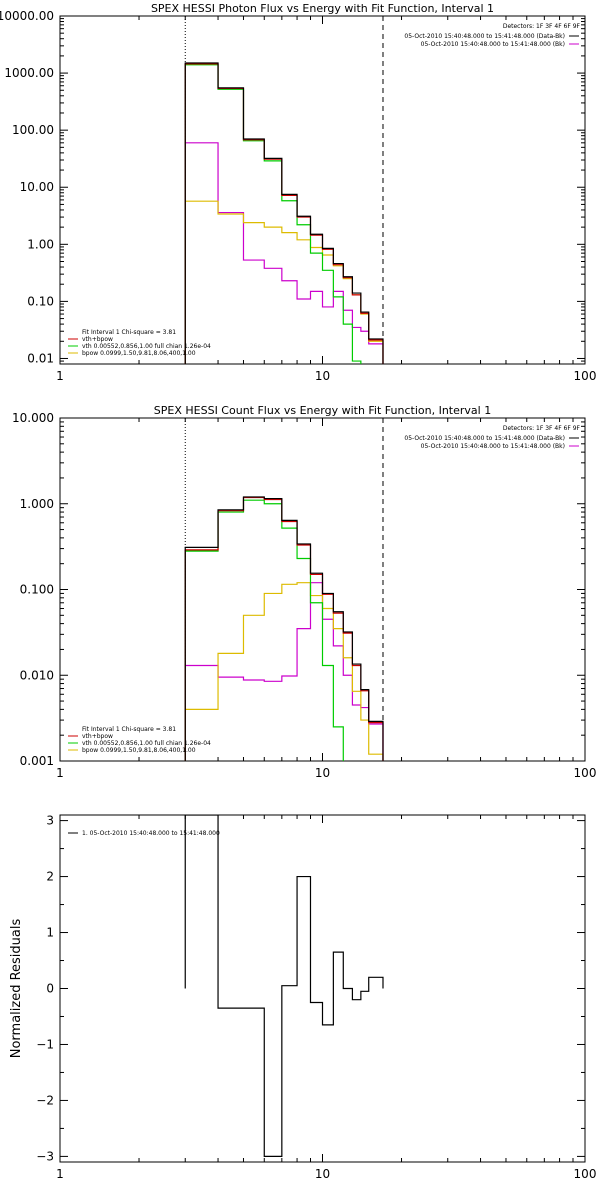 Image resolution: width=600 pixels, height=1200 pixels. What do you see at coordinates (33, 418) in the screenshot?
I see `y-tick-label: 10.000` at bounding box center [33, 418].